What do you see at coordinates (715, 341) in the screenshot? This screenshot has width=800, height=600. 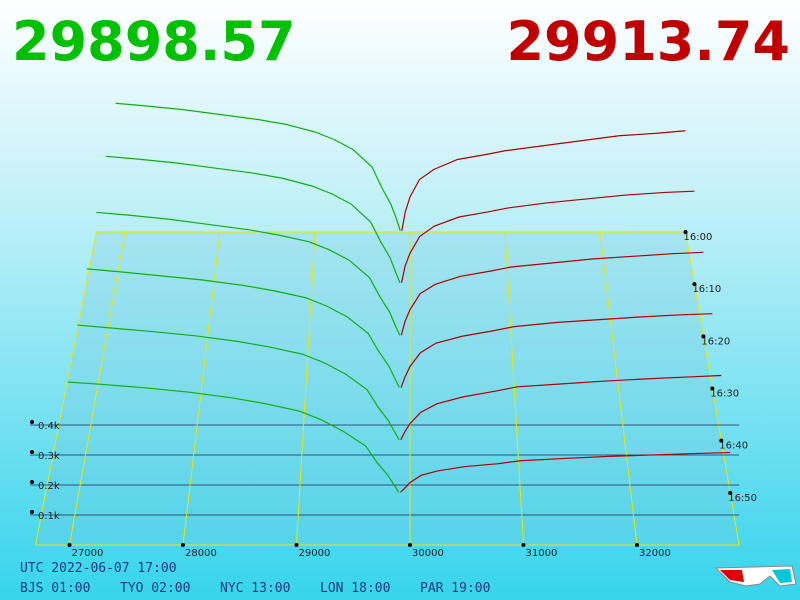 I see `time-label: 16:20` at bounding box center [715, 341].